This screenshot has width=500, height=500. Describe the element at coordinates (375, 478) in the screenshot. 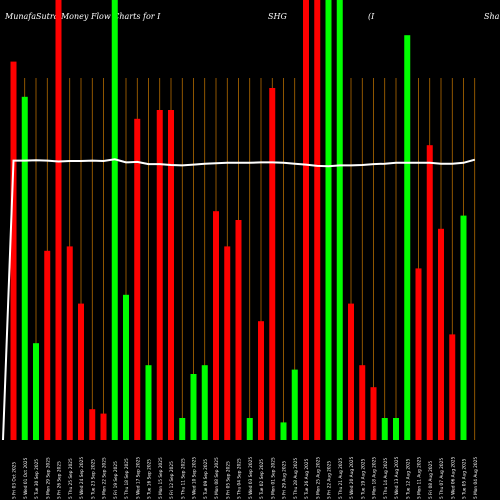

I see `date-tick-label: 5 Mon 18 Aug 2025` at that location.